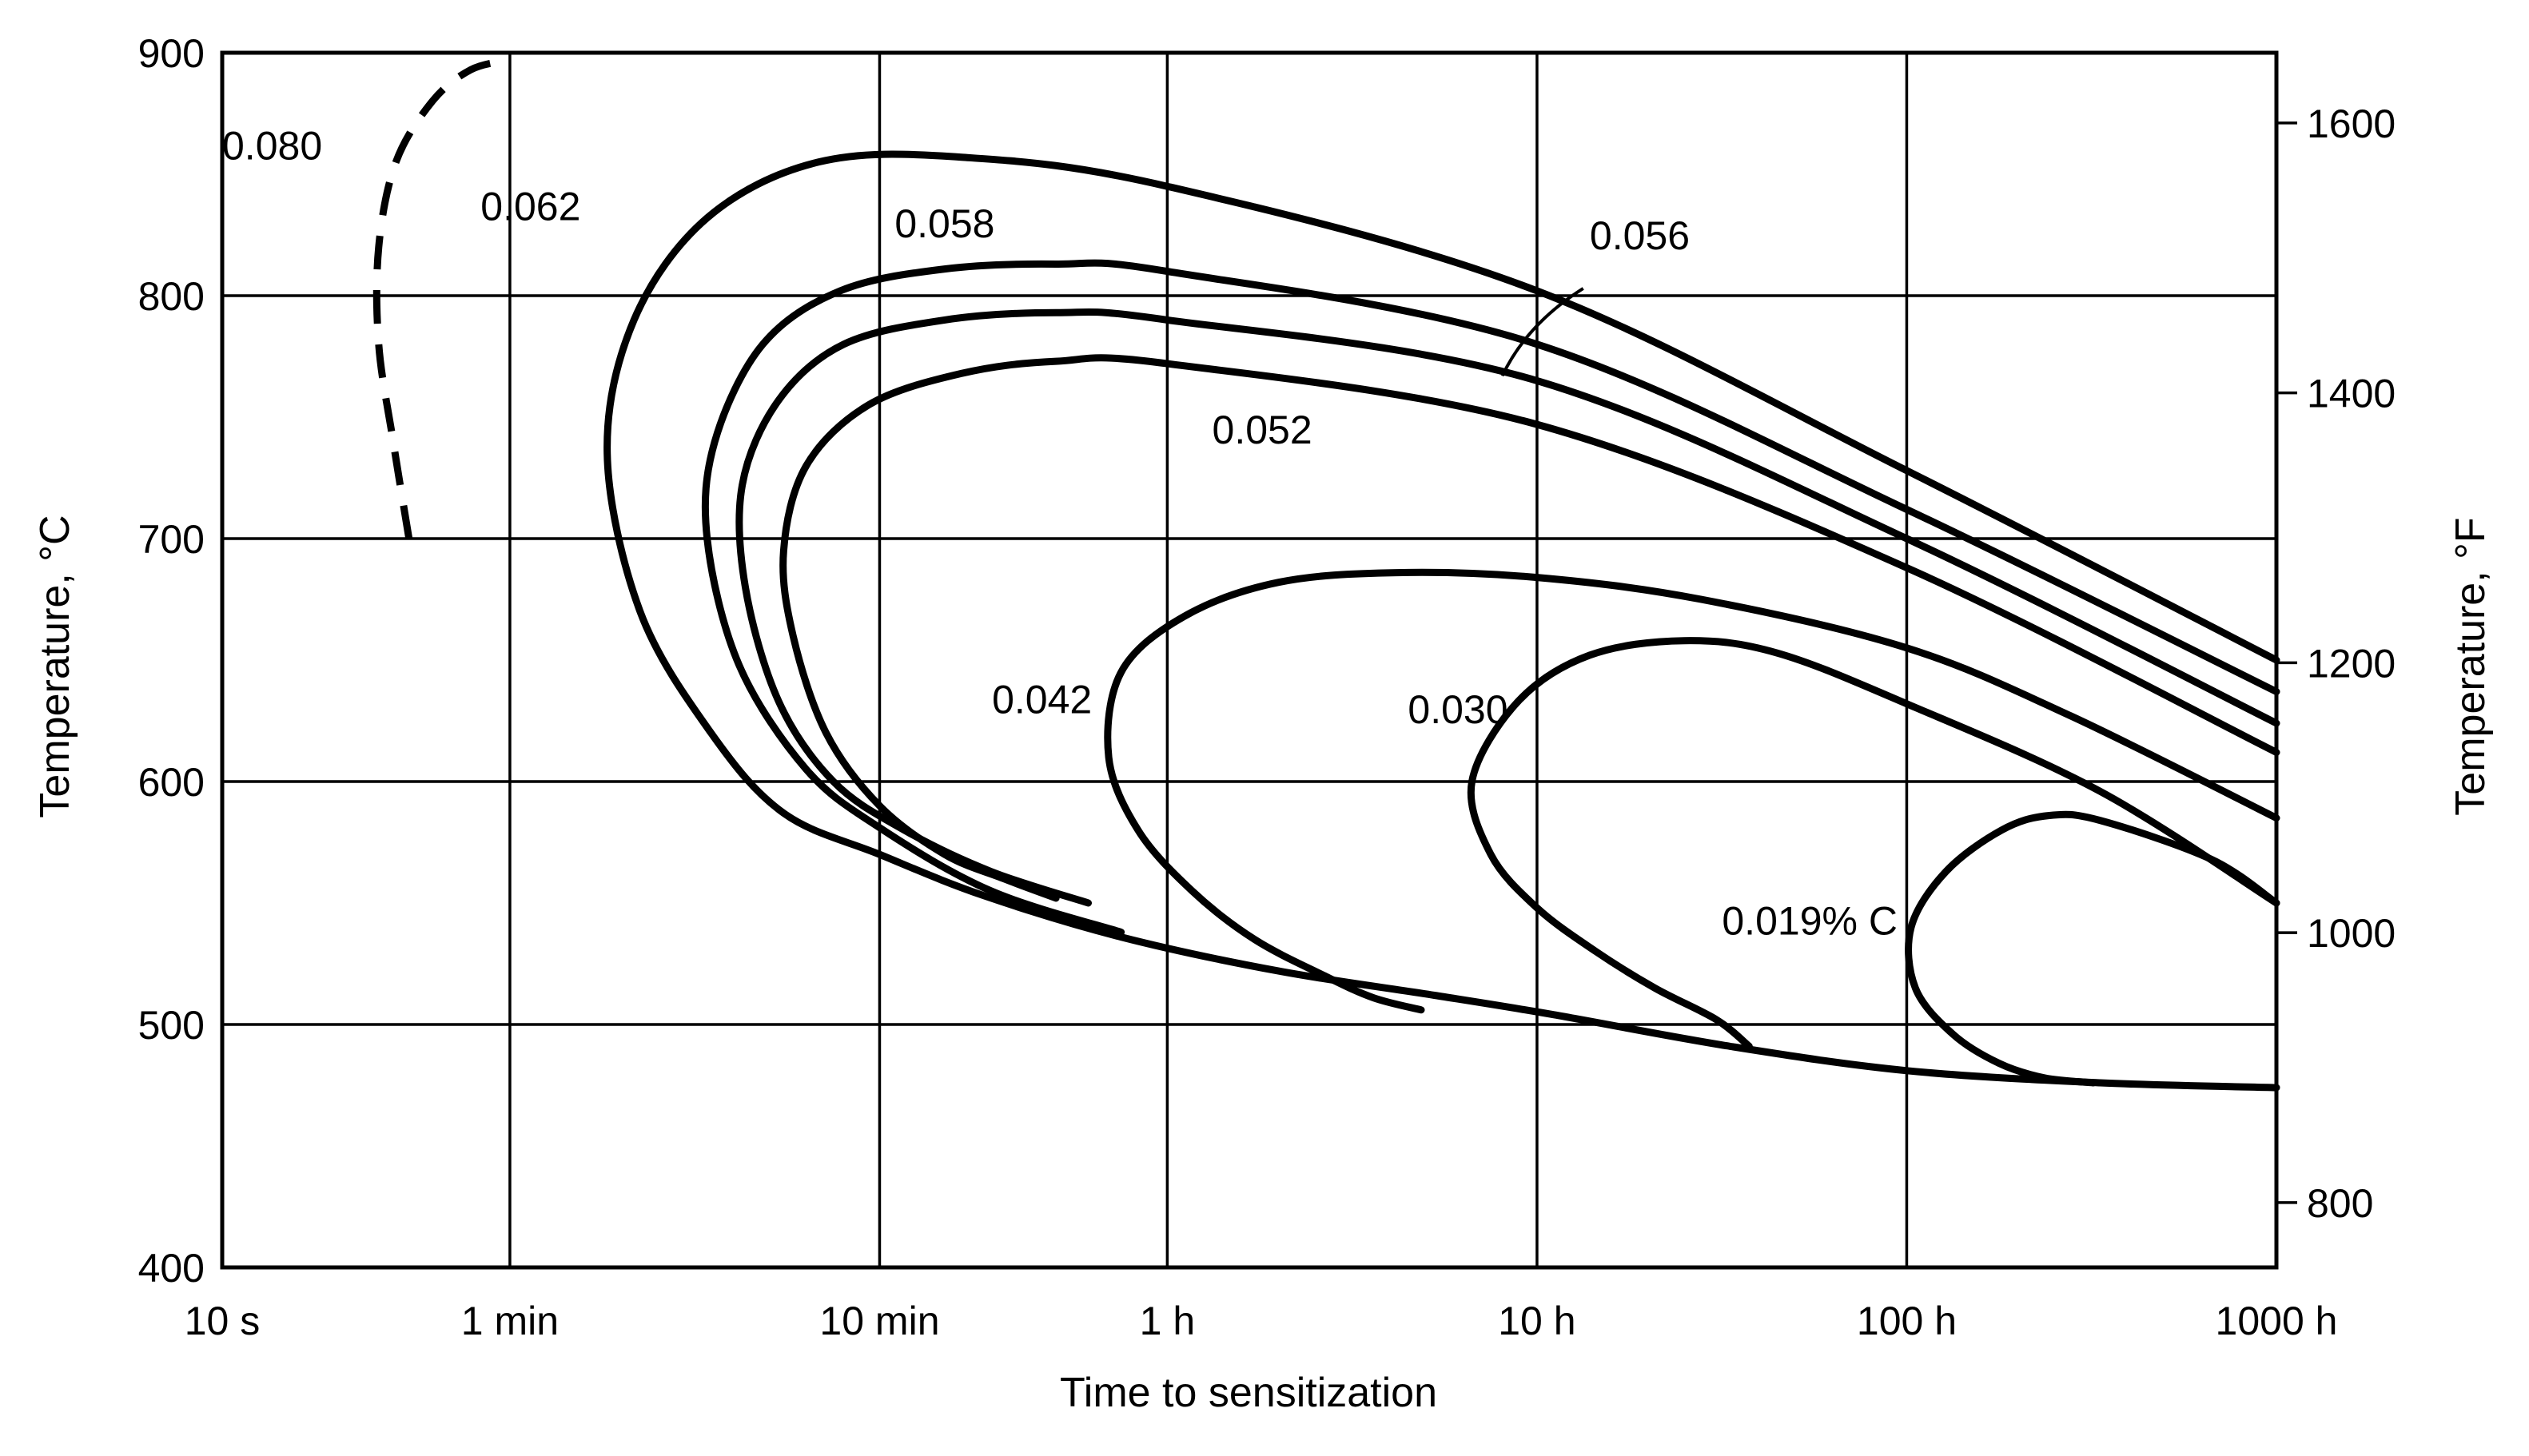  What do you see at coordinates (172, 1025) in the screenshot?
I see `y-tick-label-500: 500` at bounding box center [172, 1025].